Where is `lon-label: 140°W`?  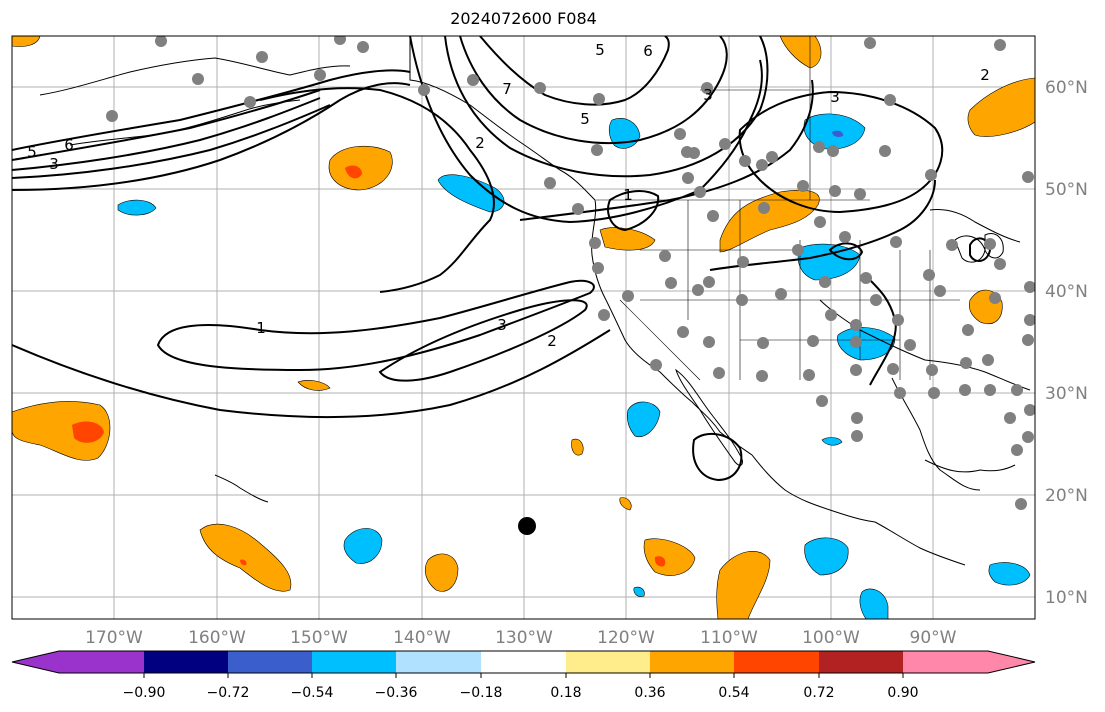 lon-label: 140°W is located at coordinates (422, 638).